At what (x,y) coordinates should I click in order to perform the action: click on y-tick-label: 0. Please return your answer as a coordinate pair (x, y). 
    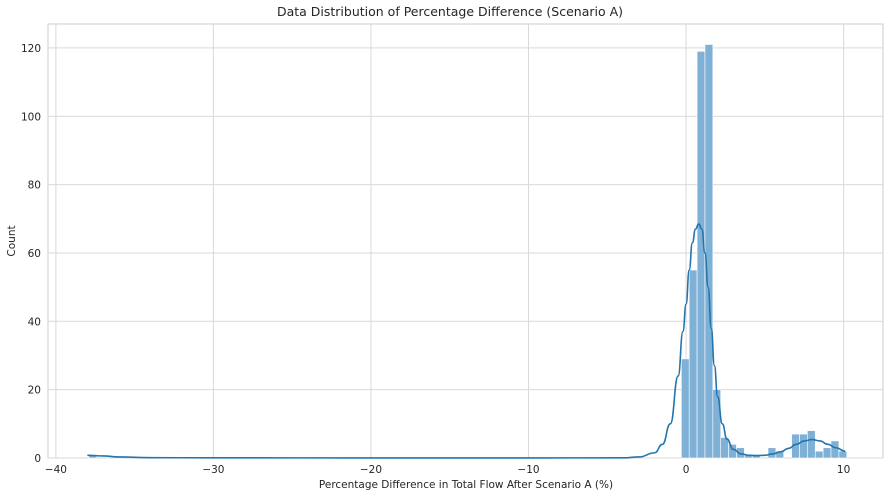
    Looking at the image, I should click on (37, 459).